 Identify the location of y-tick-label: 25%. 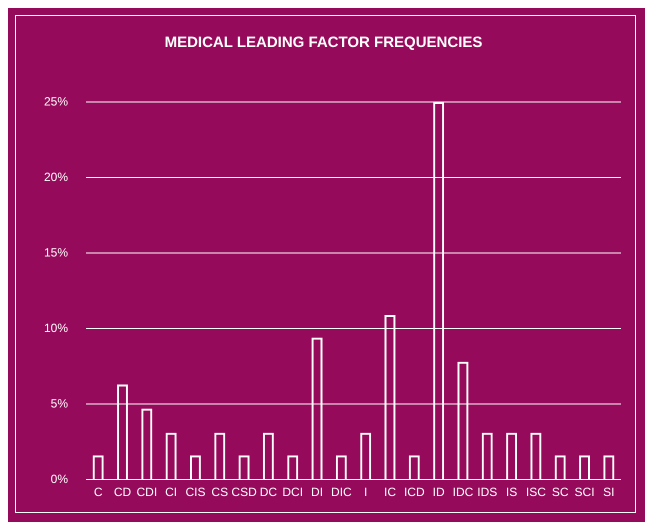
(56, 101).